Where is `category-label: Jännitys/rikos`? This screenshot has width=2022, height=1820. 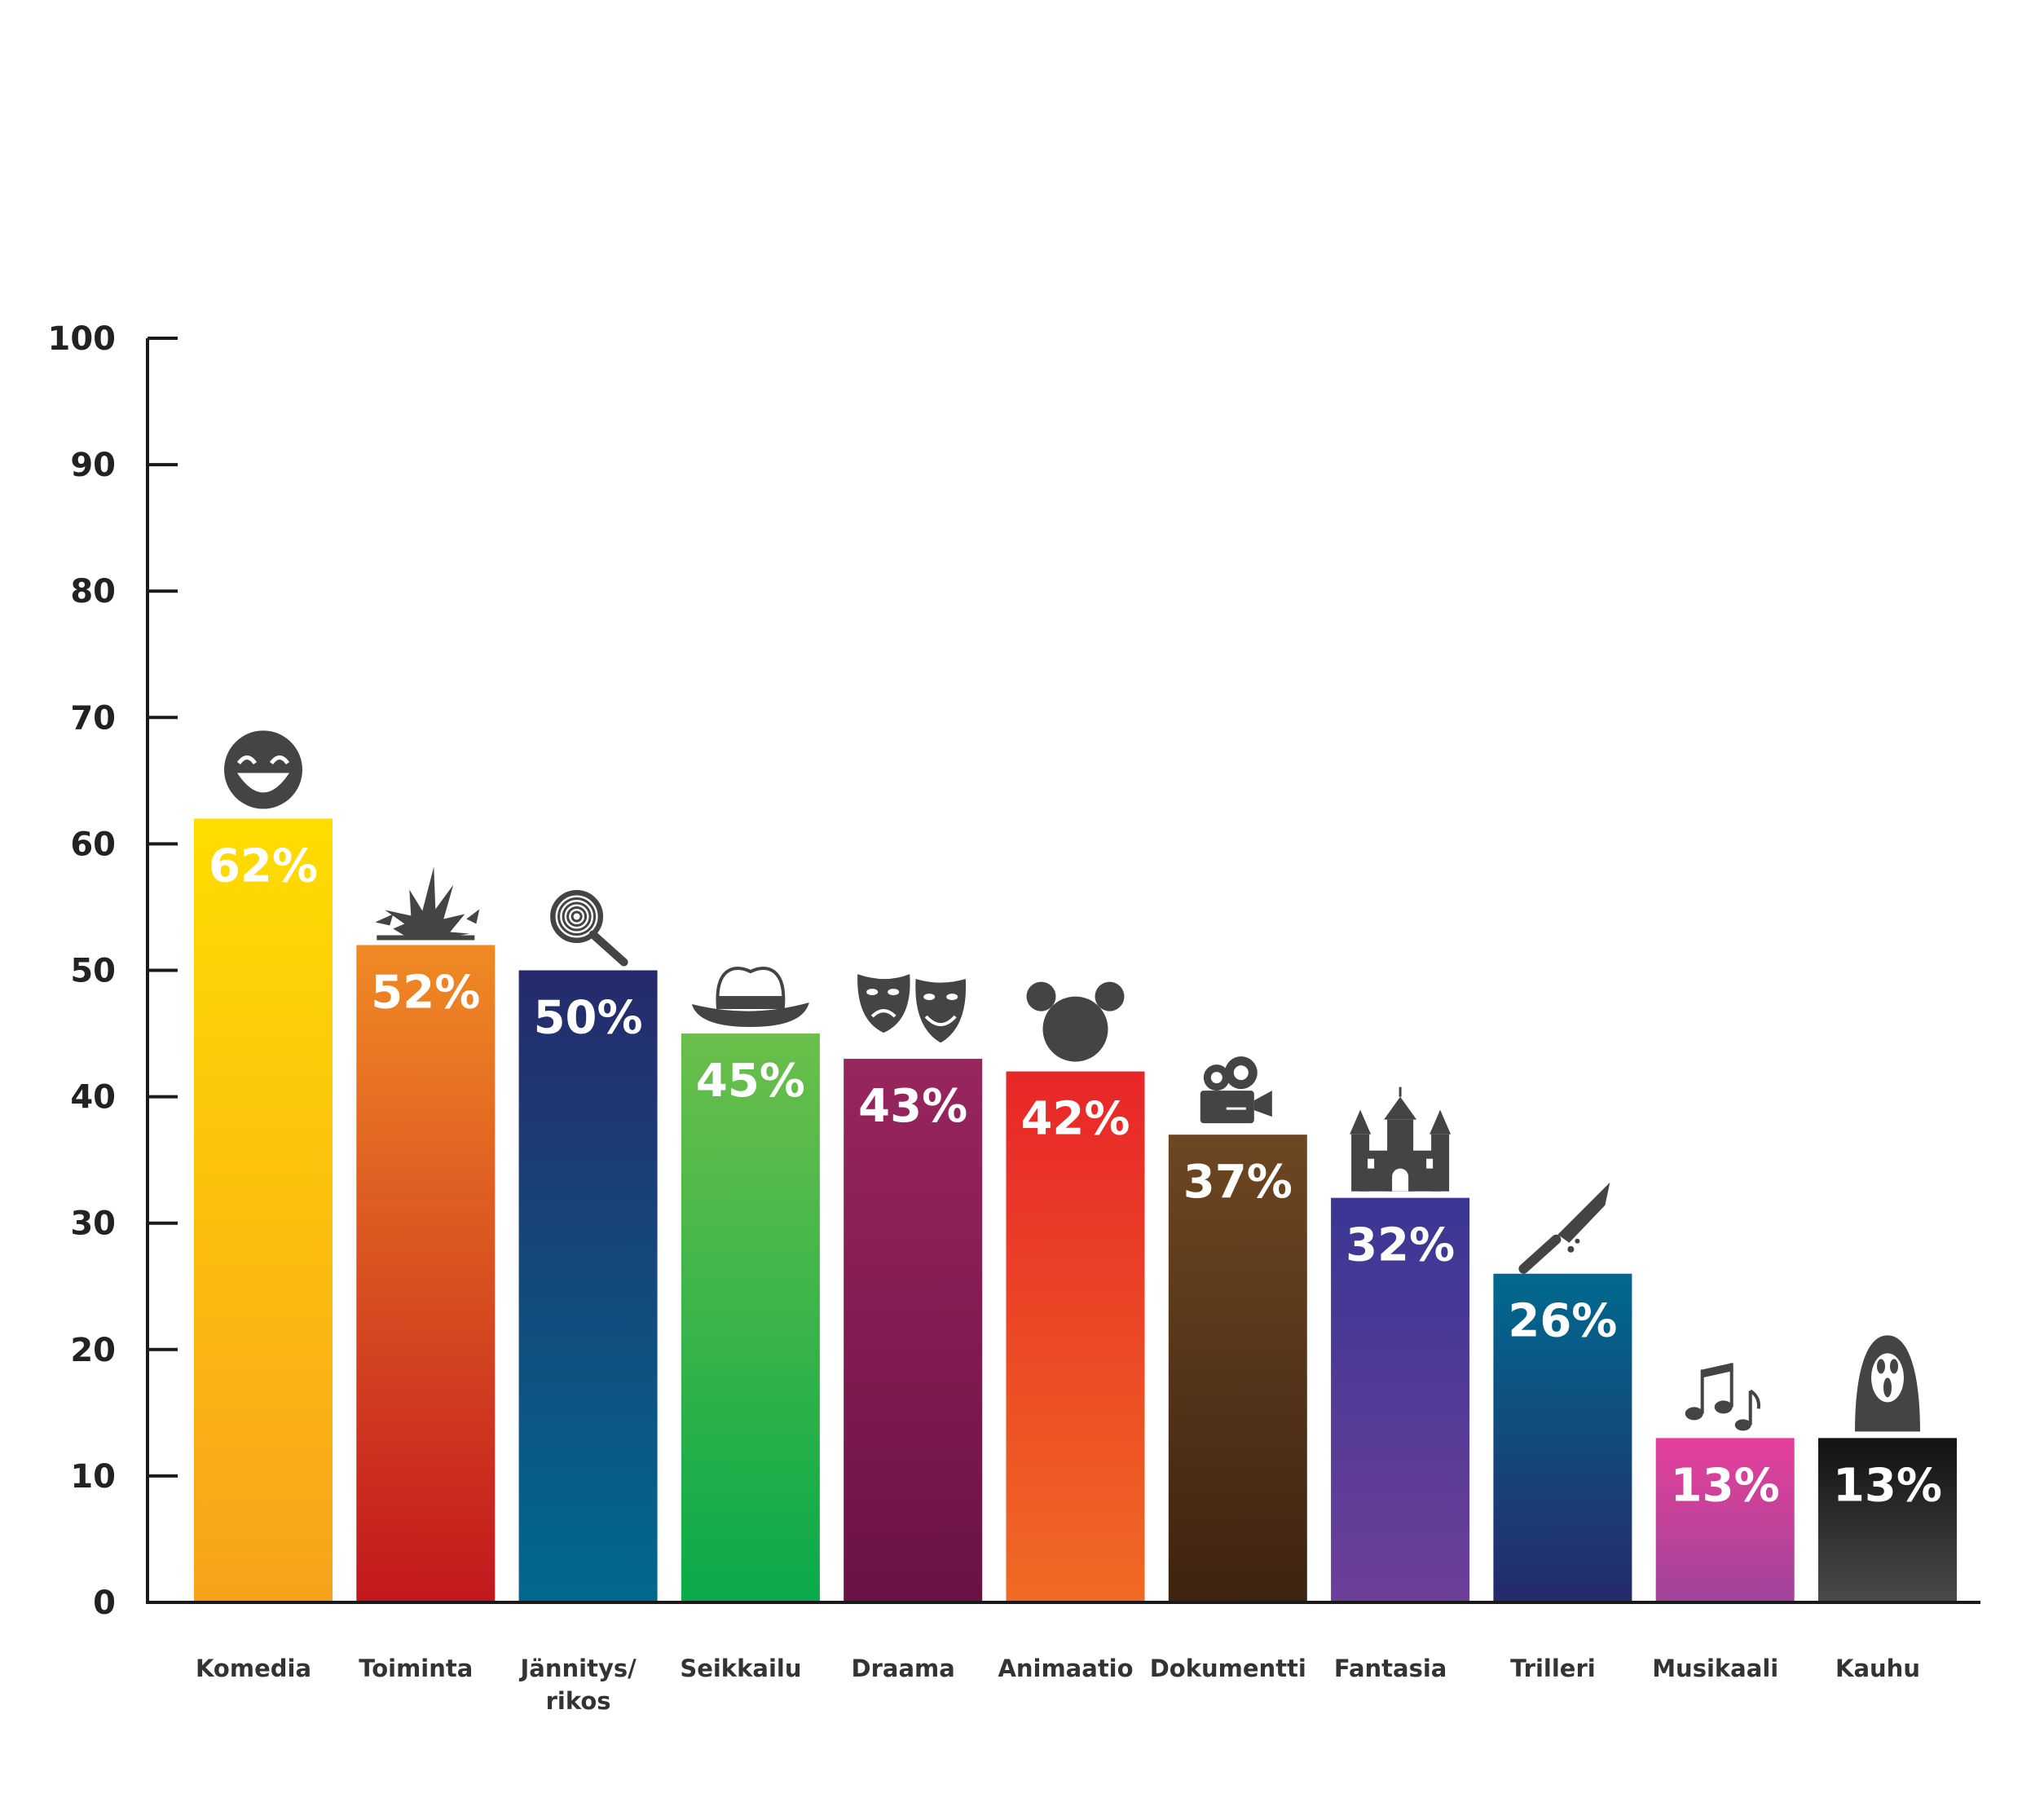
category-label: Jännitys/rikos is located at coordinates (577, 1685).